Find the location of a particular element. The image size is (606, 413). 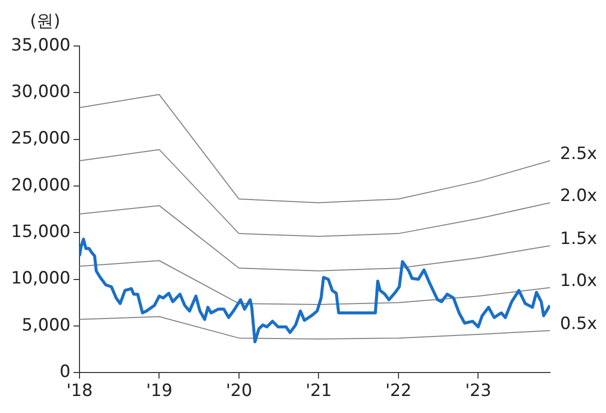

y-tick-label: 5,000 is located at coordinates (46, 325).